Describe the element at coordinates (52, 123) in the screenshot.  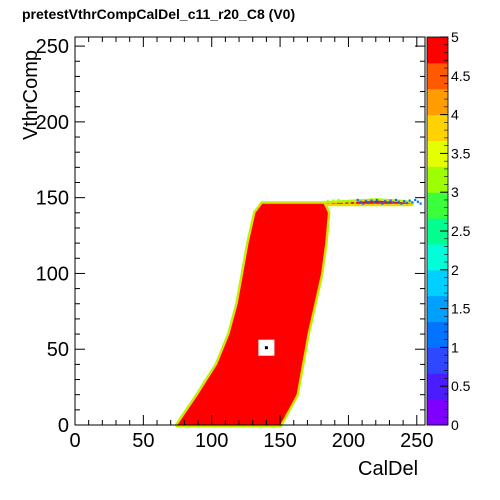
I see `y-tick-label: 200` at that location.